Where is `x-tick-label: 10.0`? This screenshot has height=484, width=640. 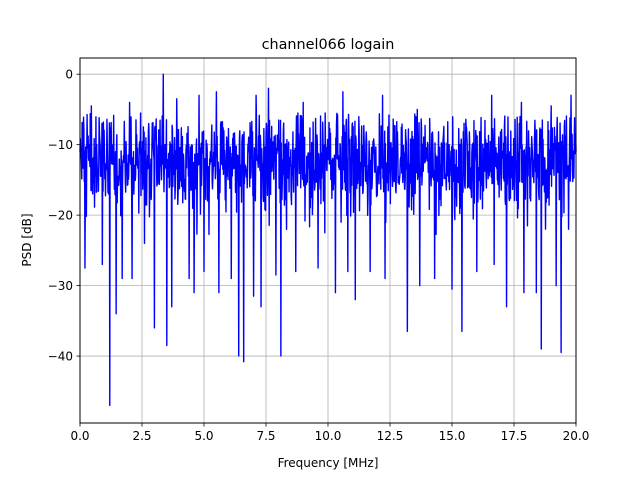
x-tick-label: 10.0 is located at coordinates (328, 436).